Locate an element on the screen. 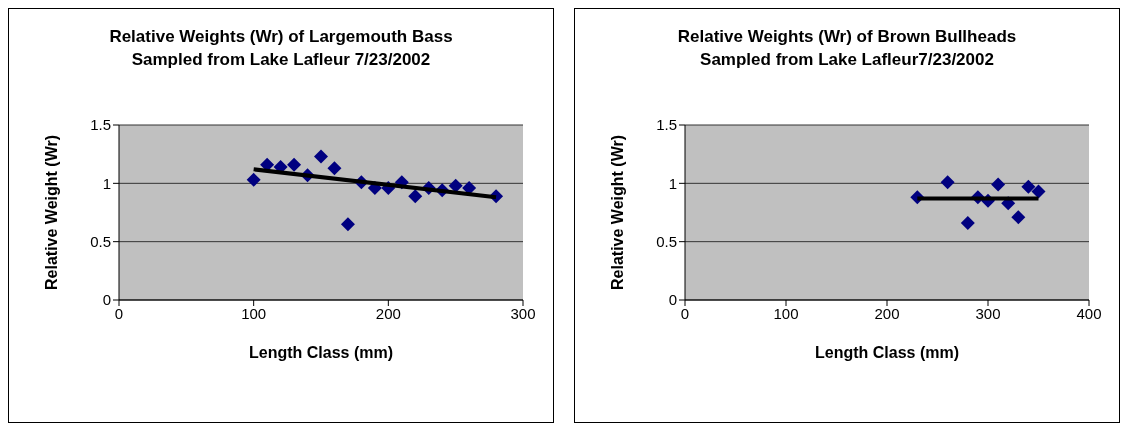 The image size is (1126, 440). x-tick-label: 400 is located at coordinates (1089, 313).